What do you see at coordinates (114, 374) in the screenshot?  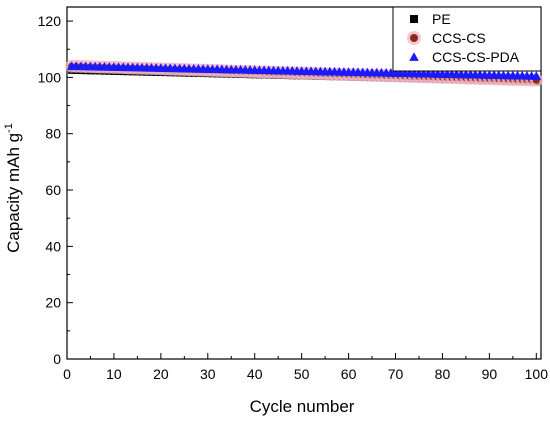 I see `x-tick-label: 10` at bounding box center [114, 374].